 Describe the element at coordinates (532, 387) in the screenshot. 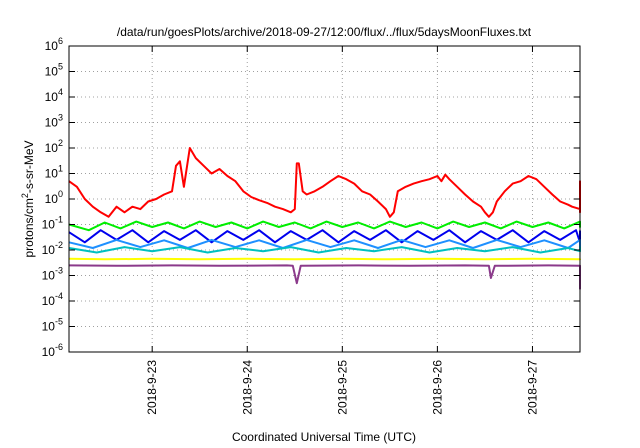

I see `x-tick-label: 2018-9-27` at that location.